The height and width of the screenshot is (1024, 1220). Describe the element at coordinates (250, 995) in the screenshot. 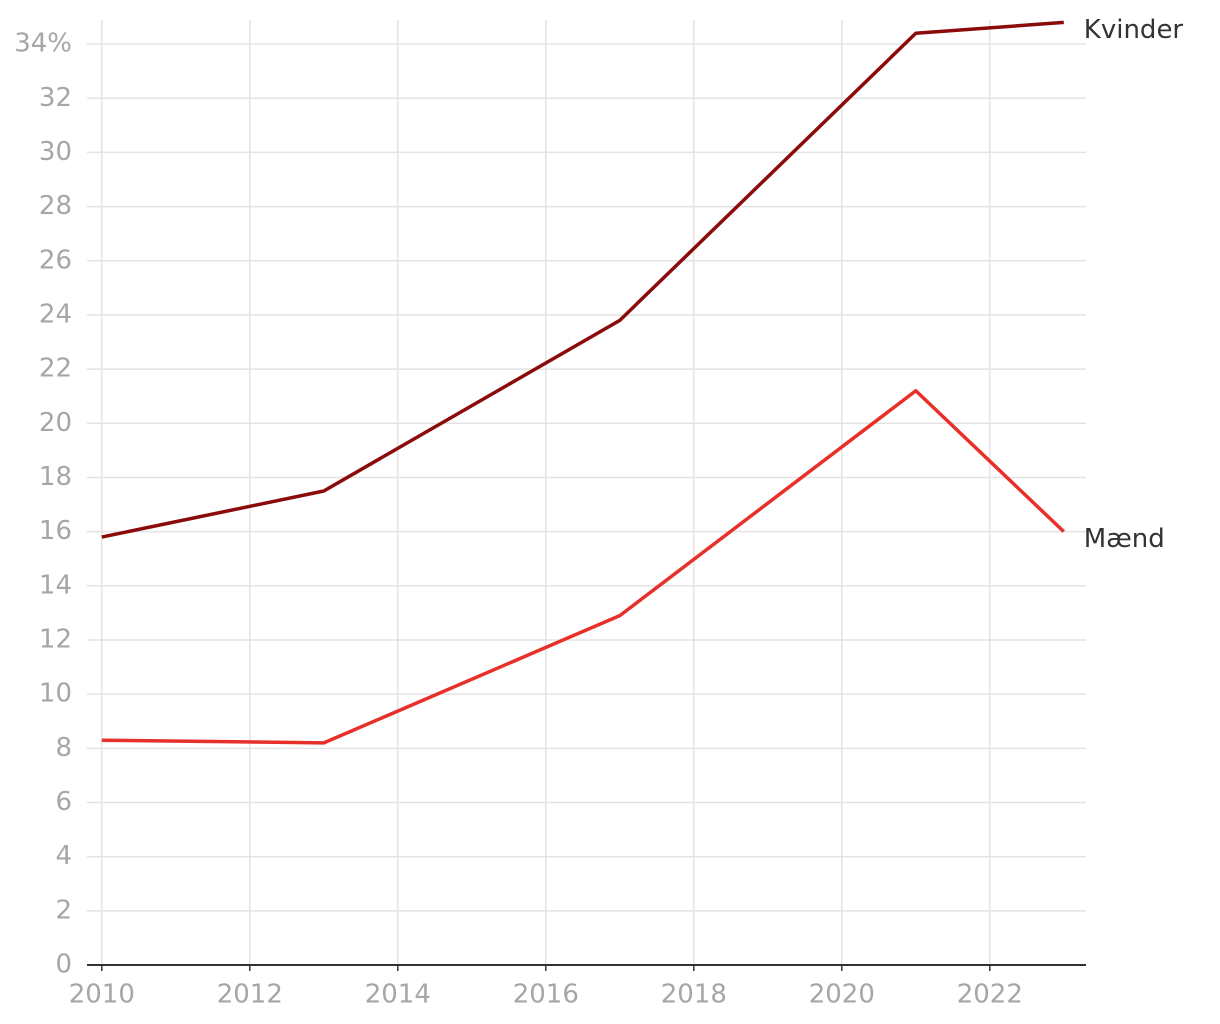

I see `x-tick-label: 2012` at that location.